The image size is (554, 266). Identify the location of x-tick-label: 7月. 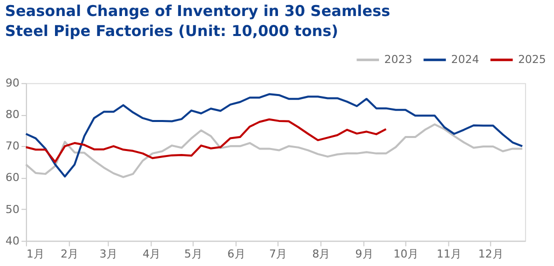
(278, 253).